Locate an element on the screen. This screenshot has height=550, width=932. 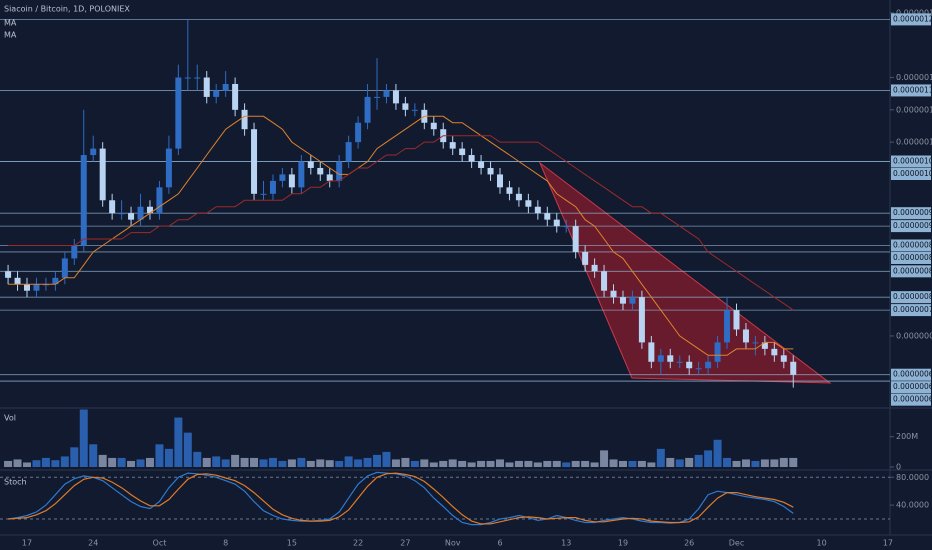
x-tick-label: 13 is located at coordinates (566, 543).